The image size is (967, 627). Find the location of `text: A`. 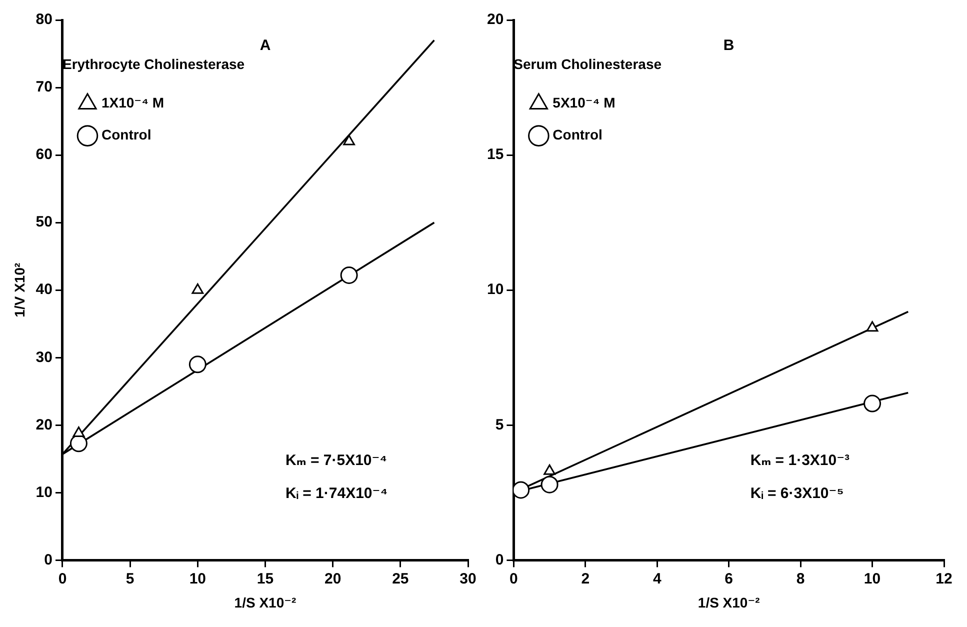

text: A is located at coordinates (265, 45).